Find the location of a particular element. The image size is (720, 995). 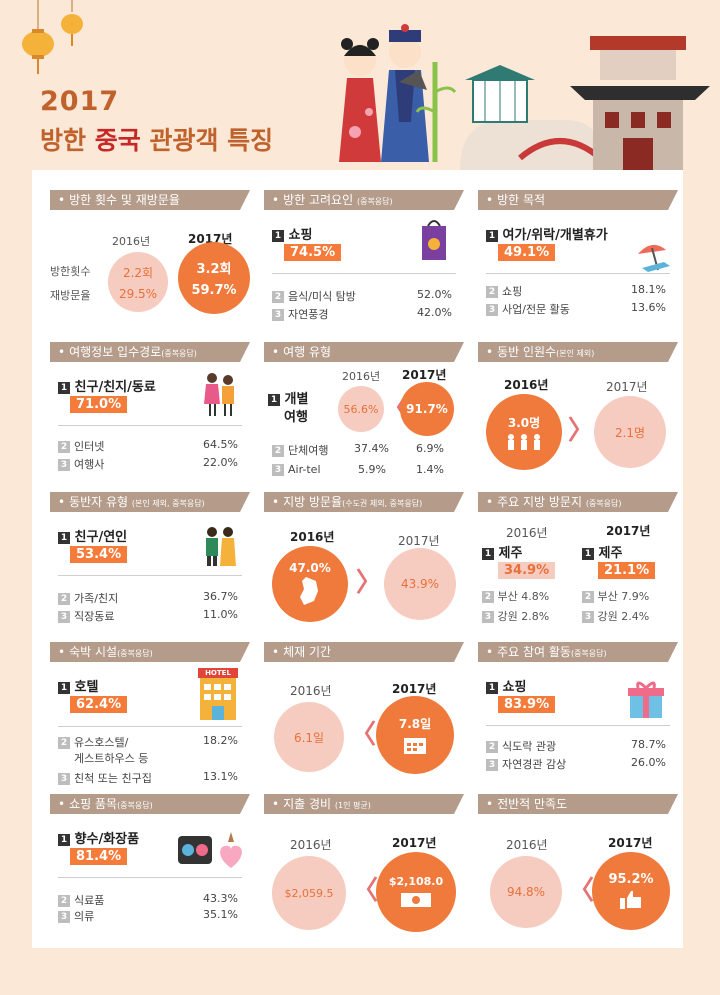

cosmetics-icon is located at coordinates (210, 850).